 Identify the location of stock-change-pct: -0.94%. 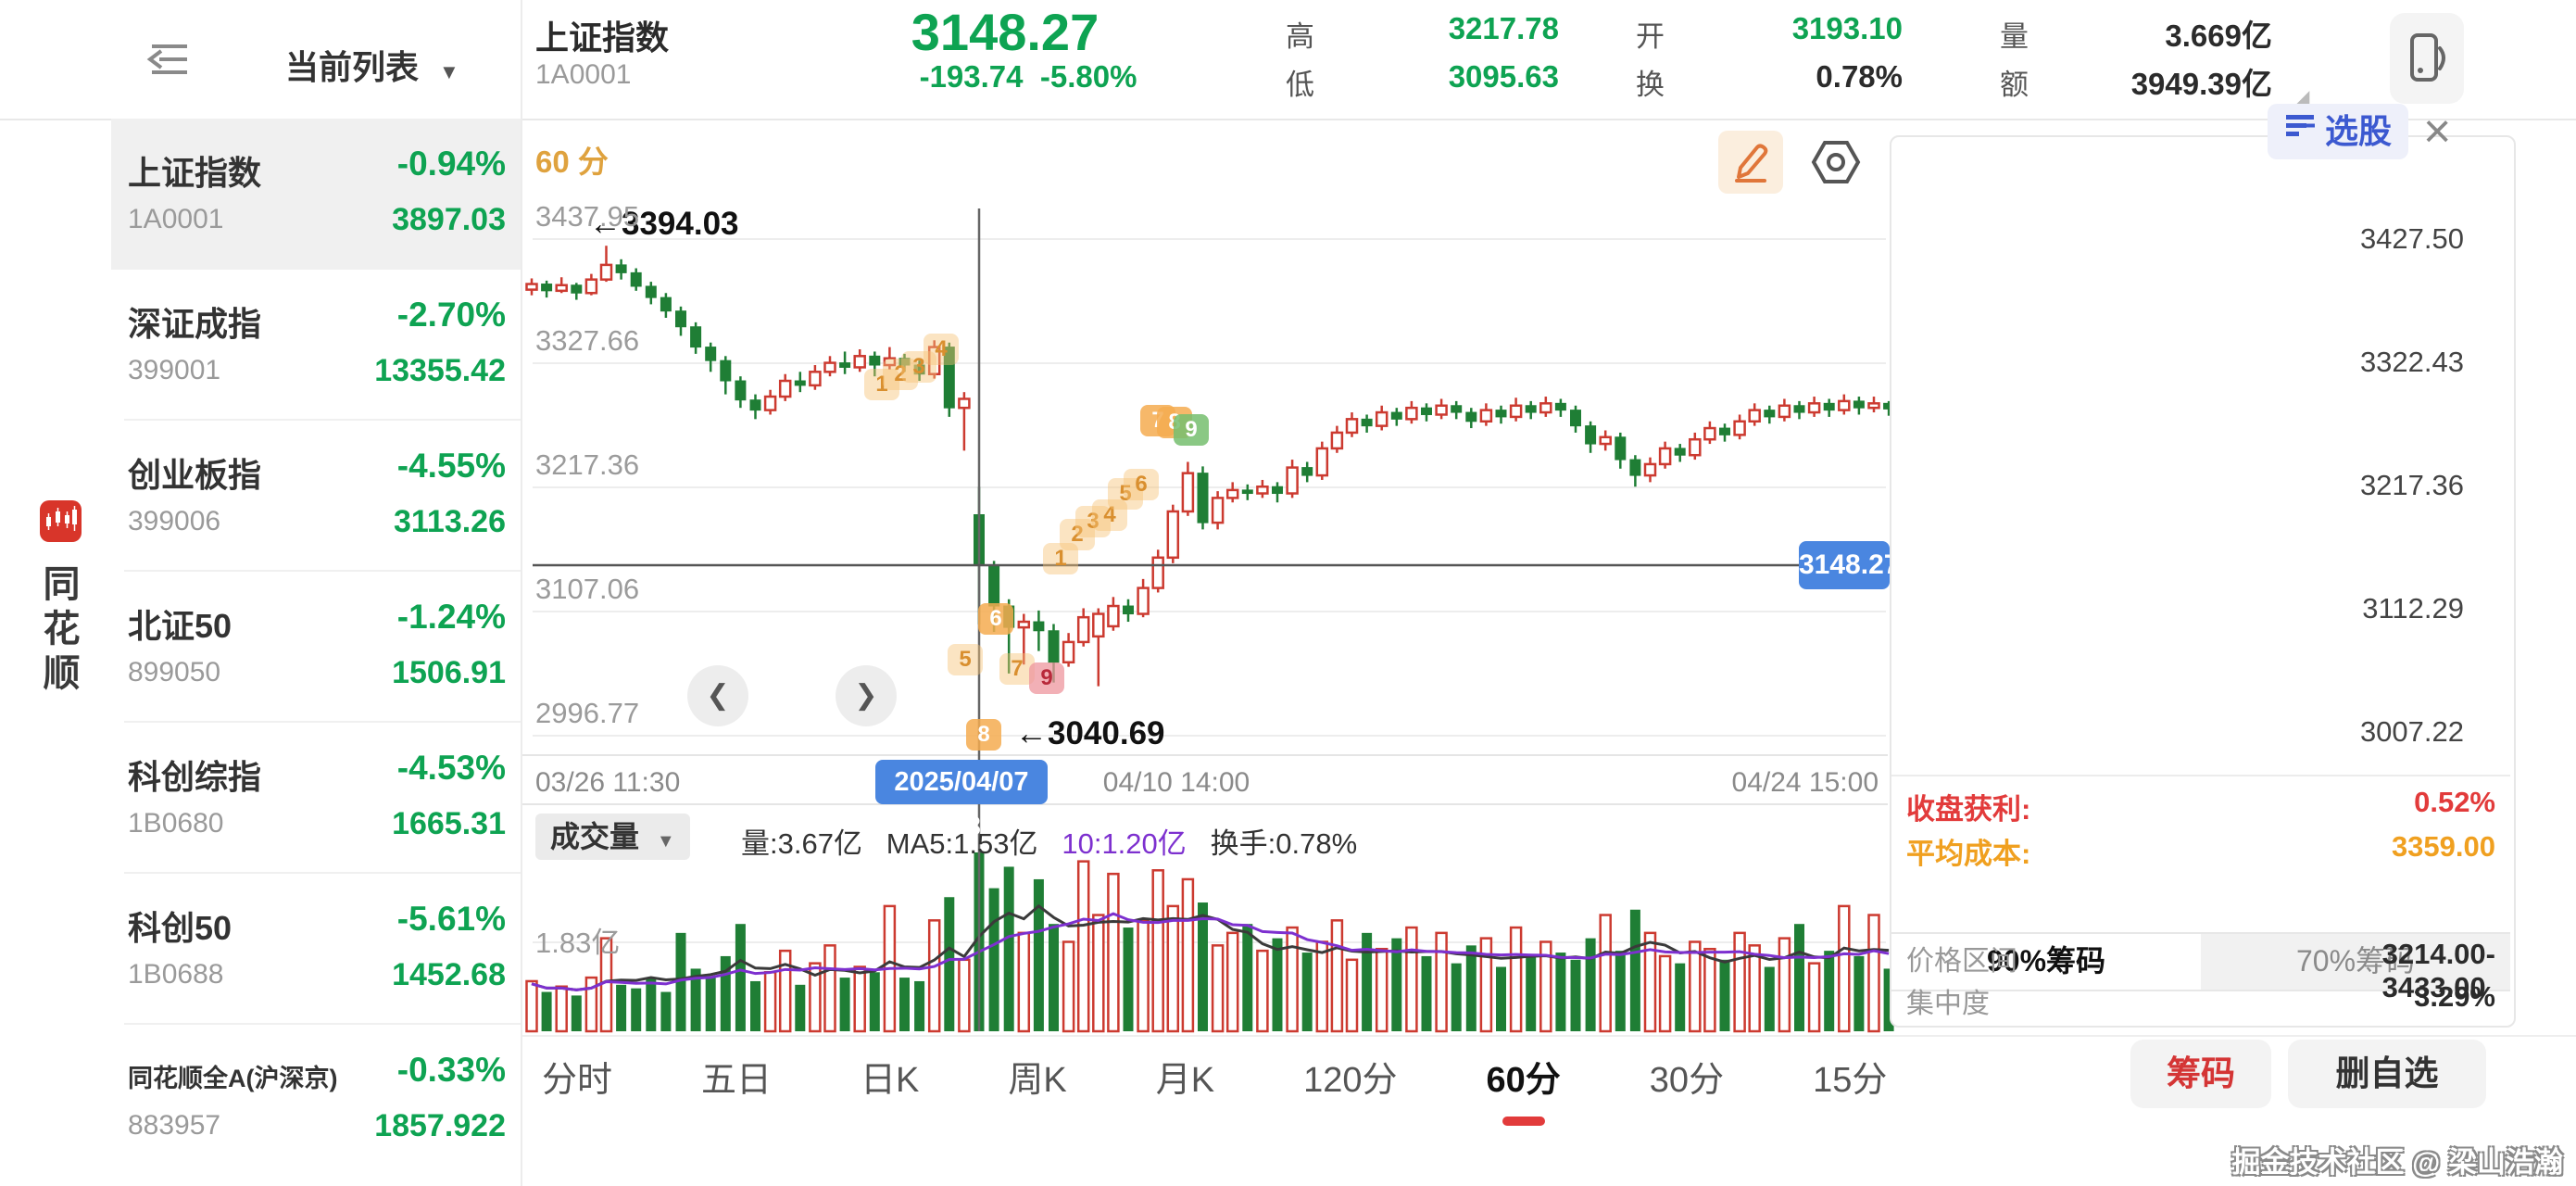
(451, 164).